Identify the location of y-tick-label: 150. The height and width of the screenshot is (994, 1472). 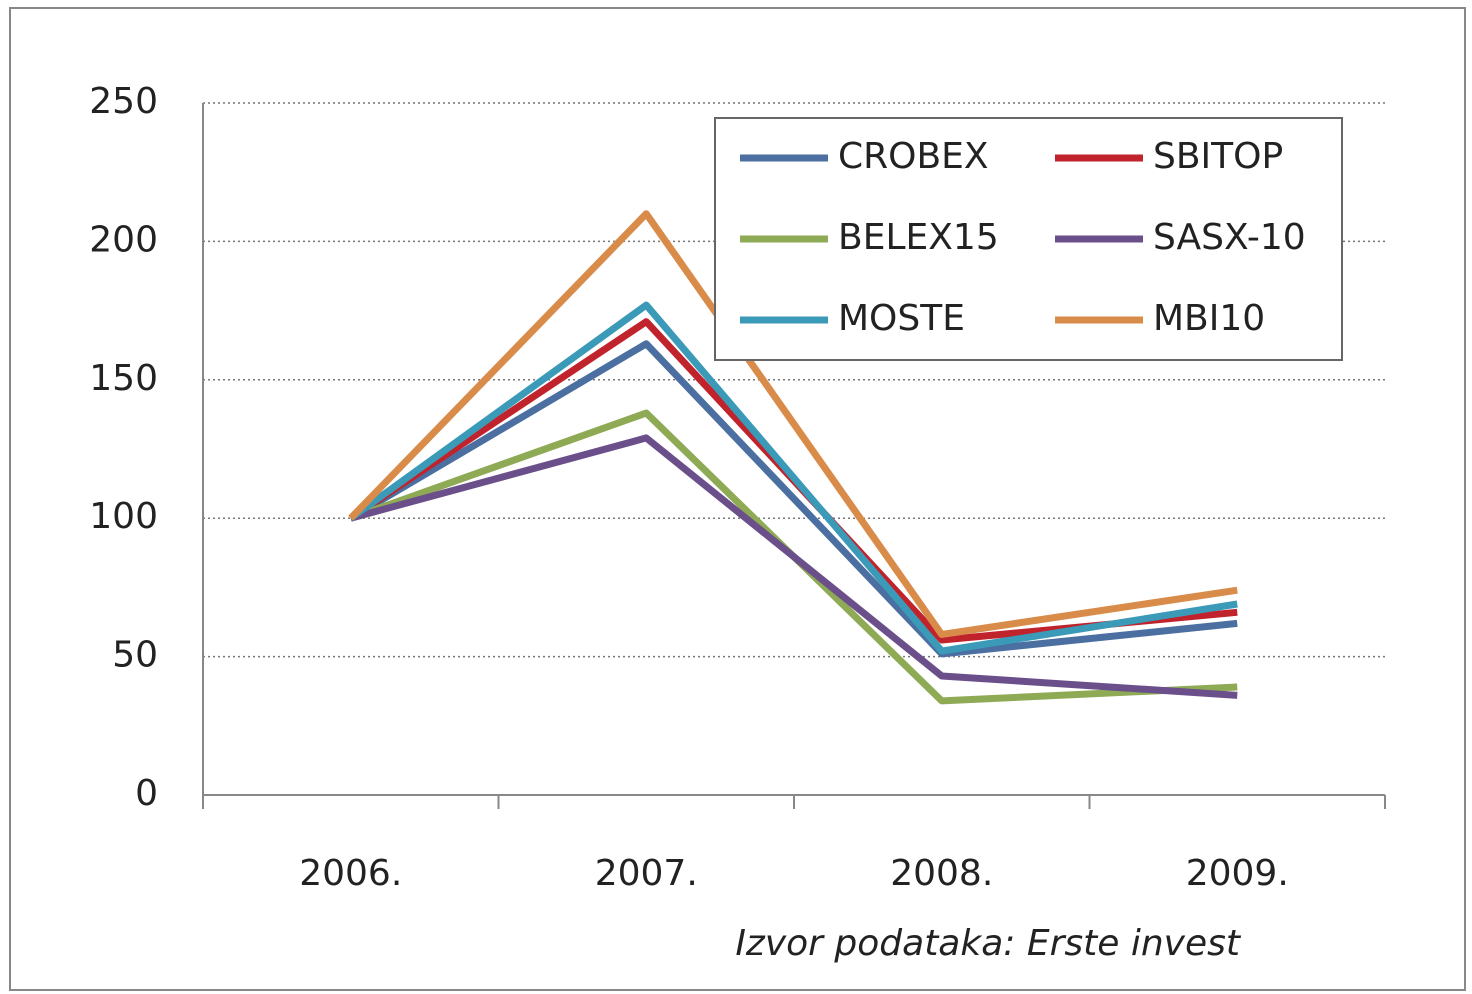
(123, 378).